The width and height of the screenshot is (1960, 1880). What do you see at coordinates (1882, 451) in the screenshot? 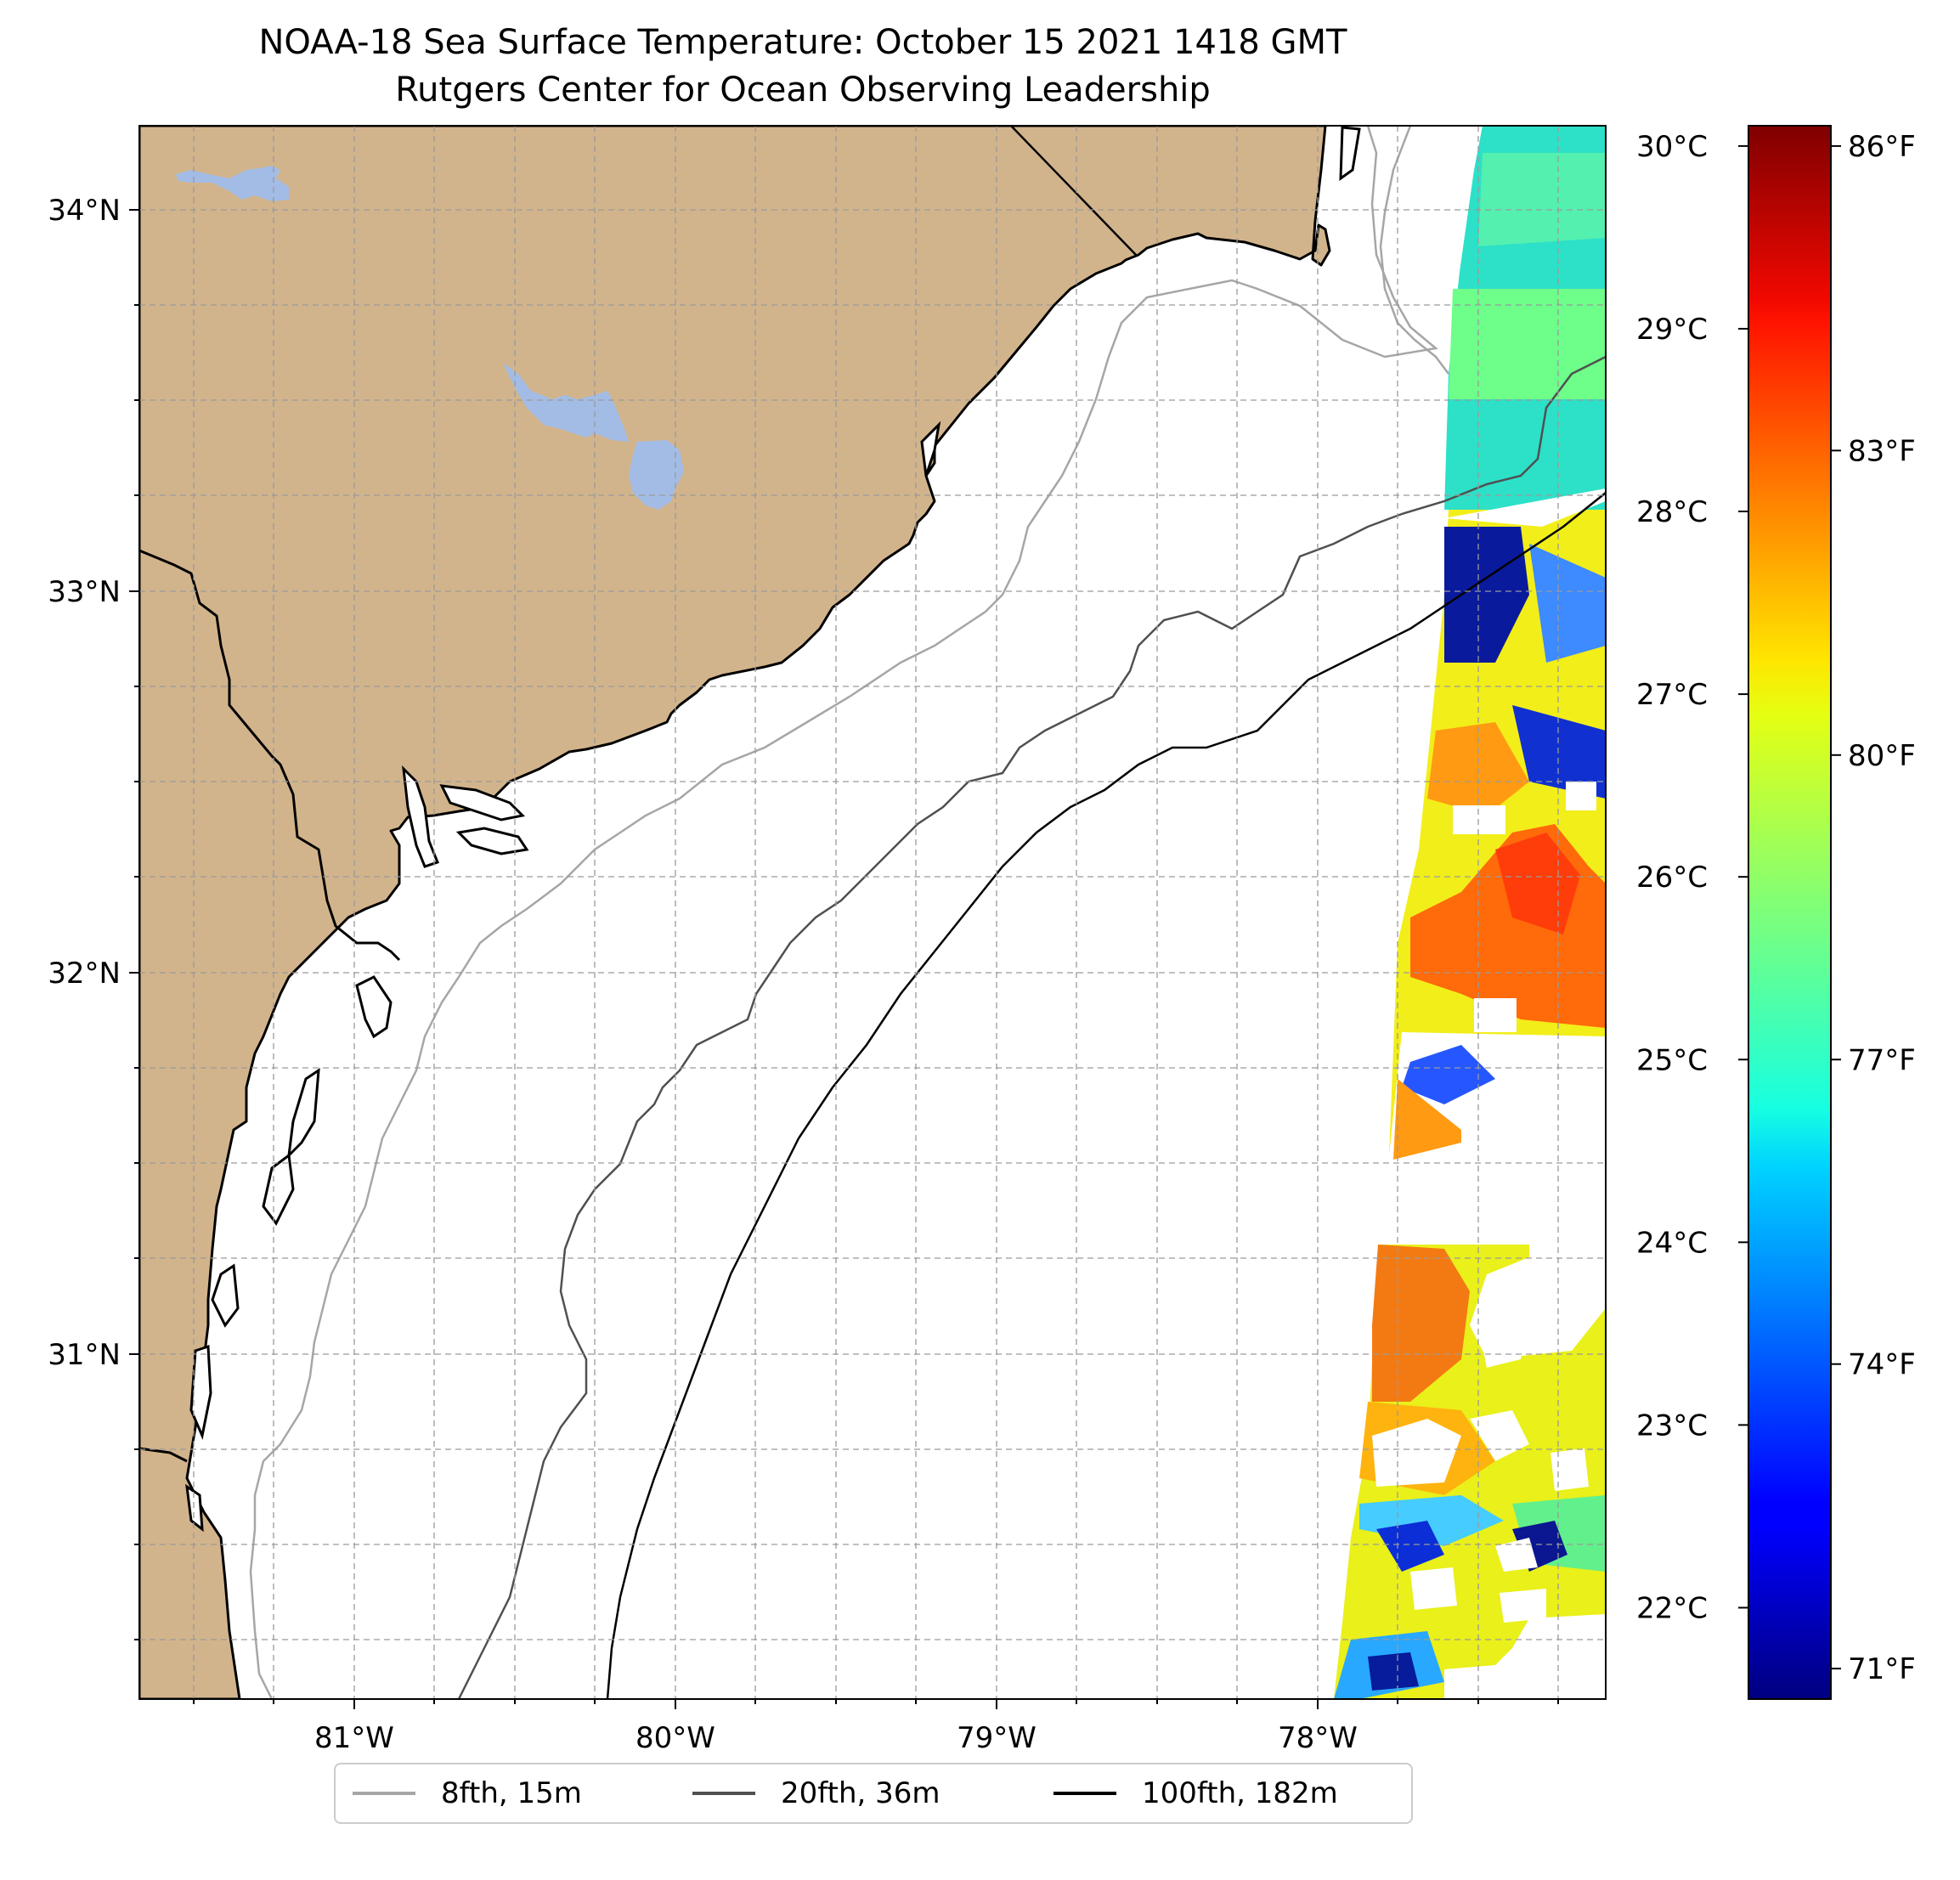
I see `colorbar-fahrenheit-label: 83°F` at bounding box center [1882, 451].